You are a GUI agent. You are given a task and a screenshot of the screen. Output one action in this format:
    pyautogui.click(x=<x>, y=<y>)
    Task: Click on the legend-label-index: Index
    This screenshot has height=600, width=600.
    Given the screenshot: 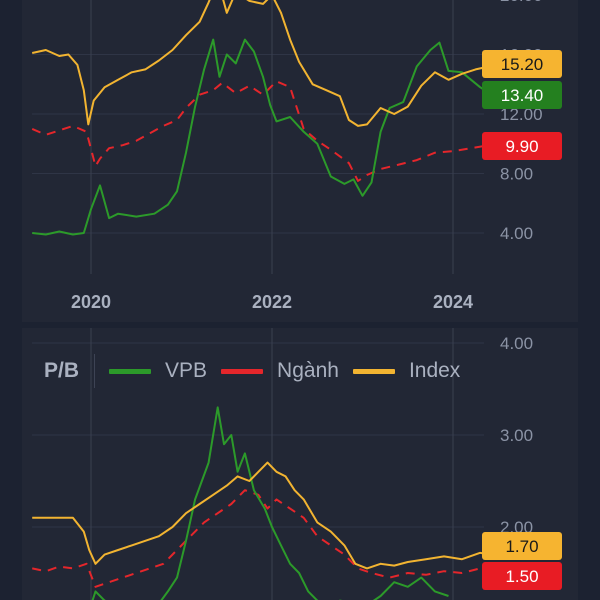 What is the action you would take?
    pyautogui.click(x=434, y=370)
    